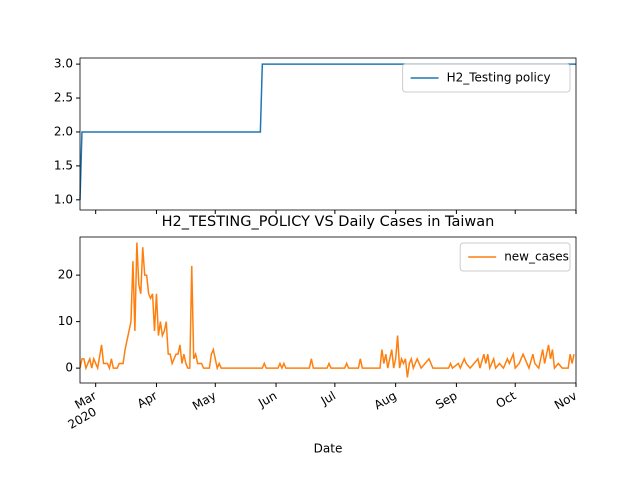 Image resolution: width=640 pixels, height=484 pixels. Describe the element at coordinates (69, 368) in the screenshot. I see `y-tick-label: 0` at that location.